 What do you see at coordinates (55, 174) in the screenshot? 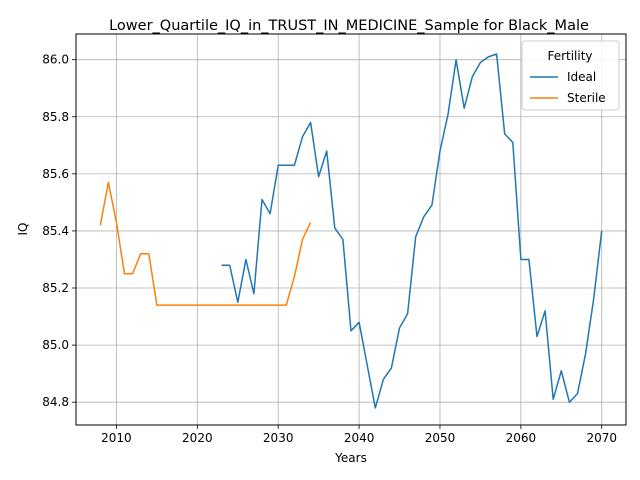
I see `y-tick-label: 85.6` at bounding box center [55, 174].